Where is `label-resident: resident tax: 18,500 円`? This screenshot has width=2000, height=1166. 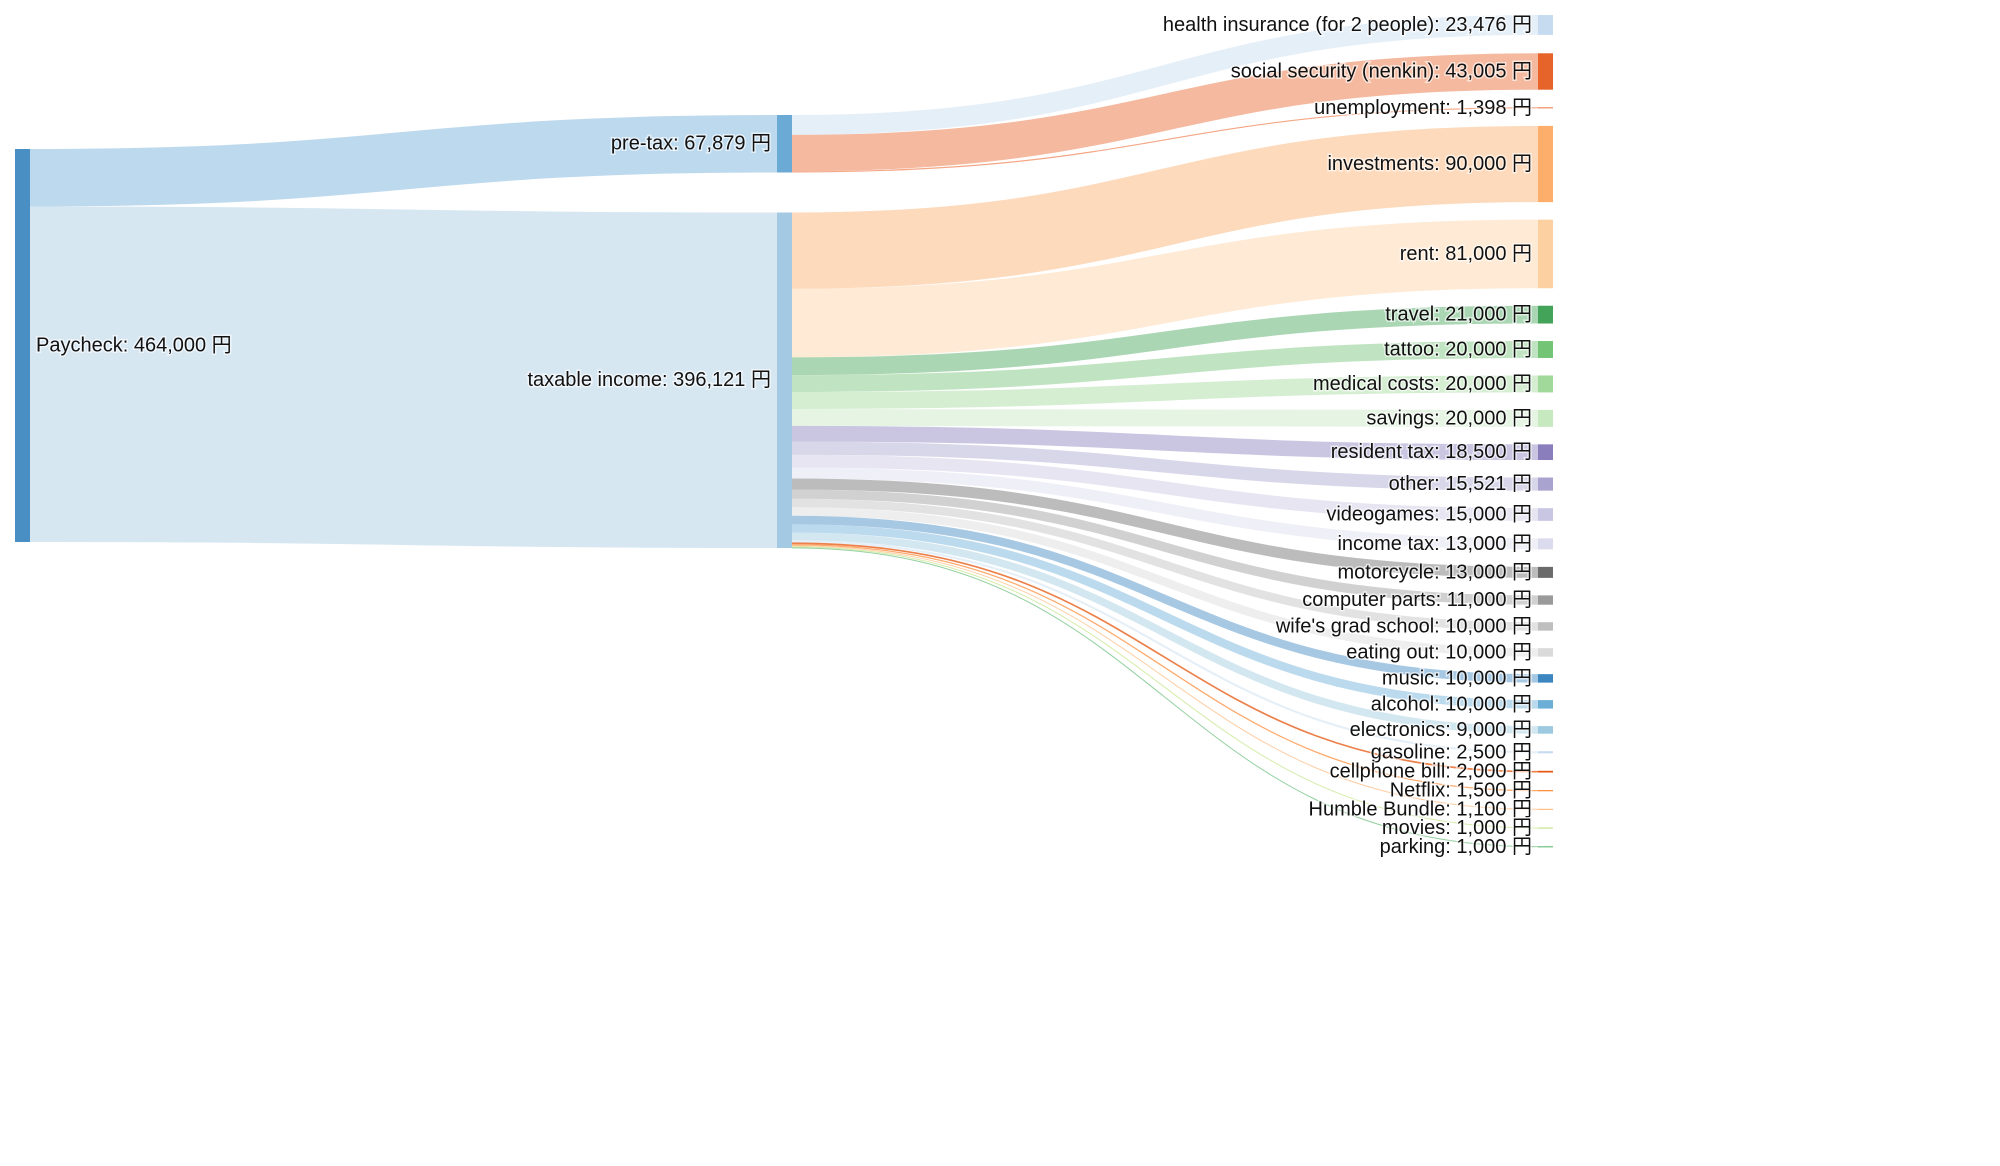
label-resident: resident tax: 18,500 円 is located at coordinates (1431, 452).